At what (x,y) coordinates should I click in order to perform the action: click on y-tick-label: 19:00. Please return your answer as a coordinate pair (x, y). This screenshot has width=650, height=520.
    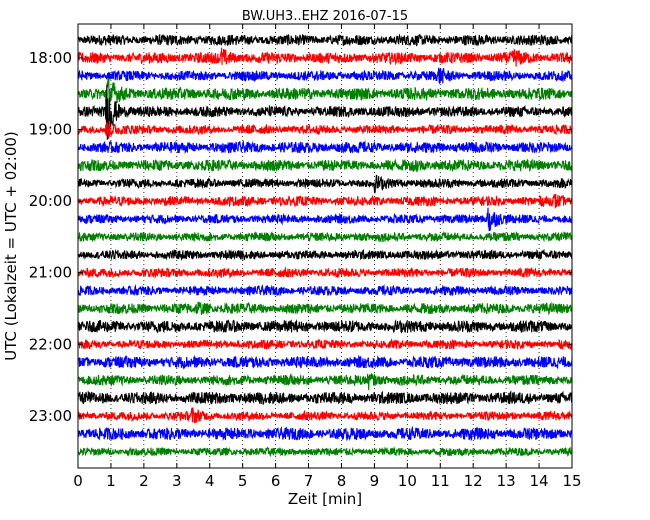
    Looking at the image, I should click on (50, 130).